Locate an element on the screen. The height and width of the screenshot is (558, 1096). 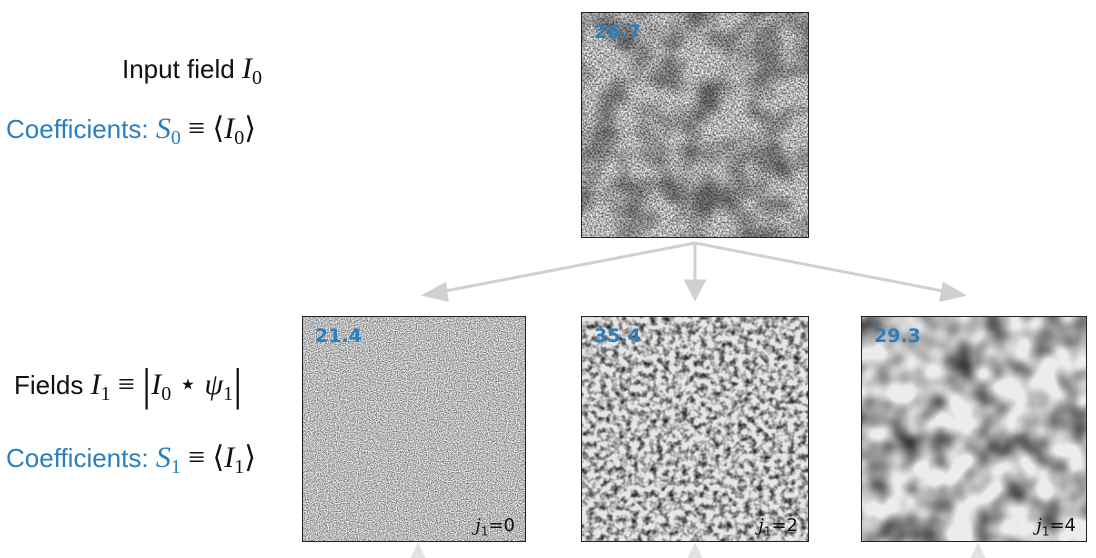
s0-equiv: ≡ ⟨ is located at coordinates (206, 128).